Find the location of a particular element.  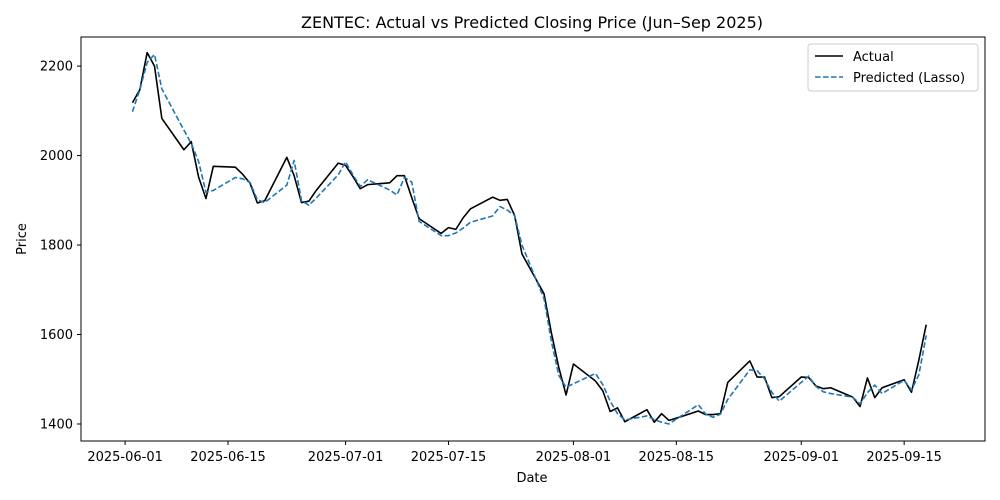

x-tick-label: 2025-08-01 is located at coordinates (574, 457).